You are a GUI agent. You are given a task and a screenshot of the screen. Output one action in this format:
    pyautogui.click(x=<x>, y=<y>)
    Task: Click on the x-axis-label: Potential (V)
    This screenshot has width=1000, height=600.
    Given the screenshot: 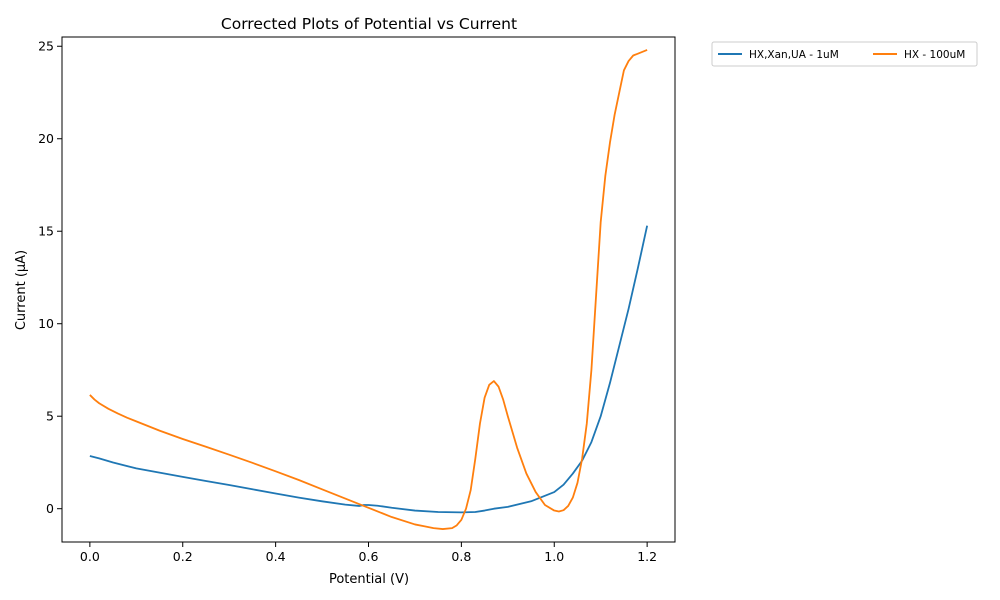 What is the action you would take?
    pyautogui.click(x=369, y=579)
    